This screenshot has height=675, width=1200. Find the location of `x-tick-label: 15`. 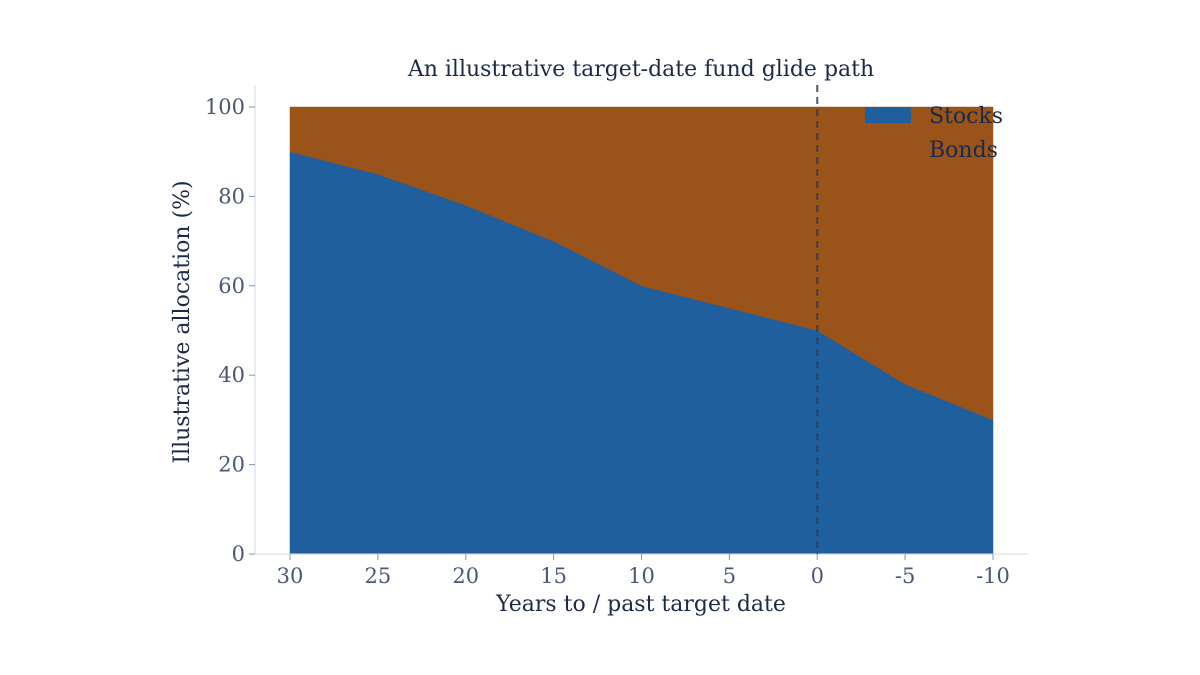

x-tick-label: 15 is located at coordinates (553, 576).